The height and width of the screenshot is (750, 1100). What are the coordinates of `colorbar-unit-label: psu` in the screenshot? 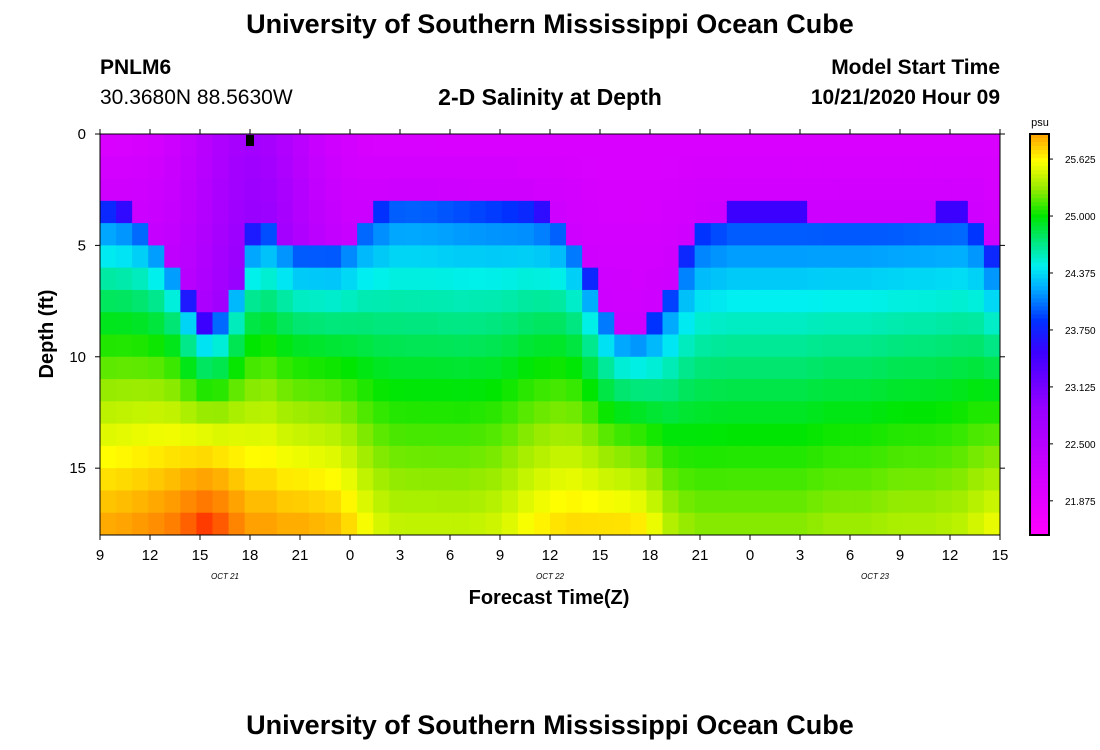 It's located at (1040, 123).